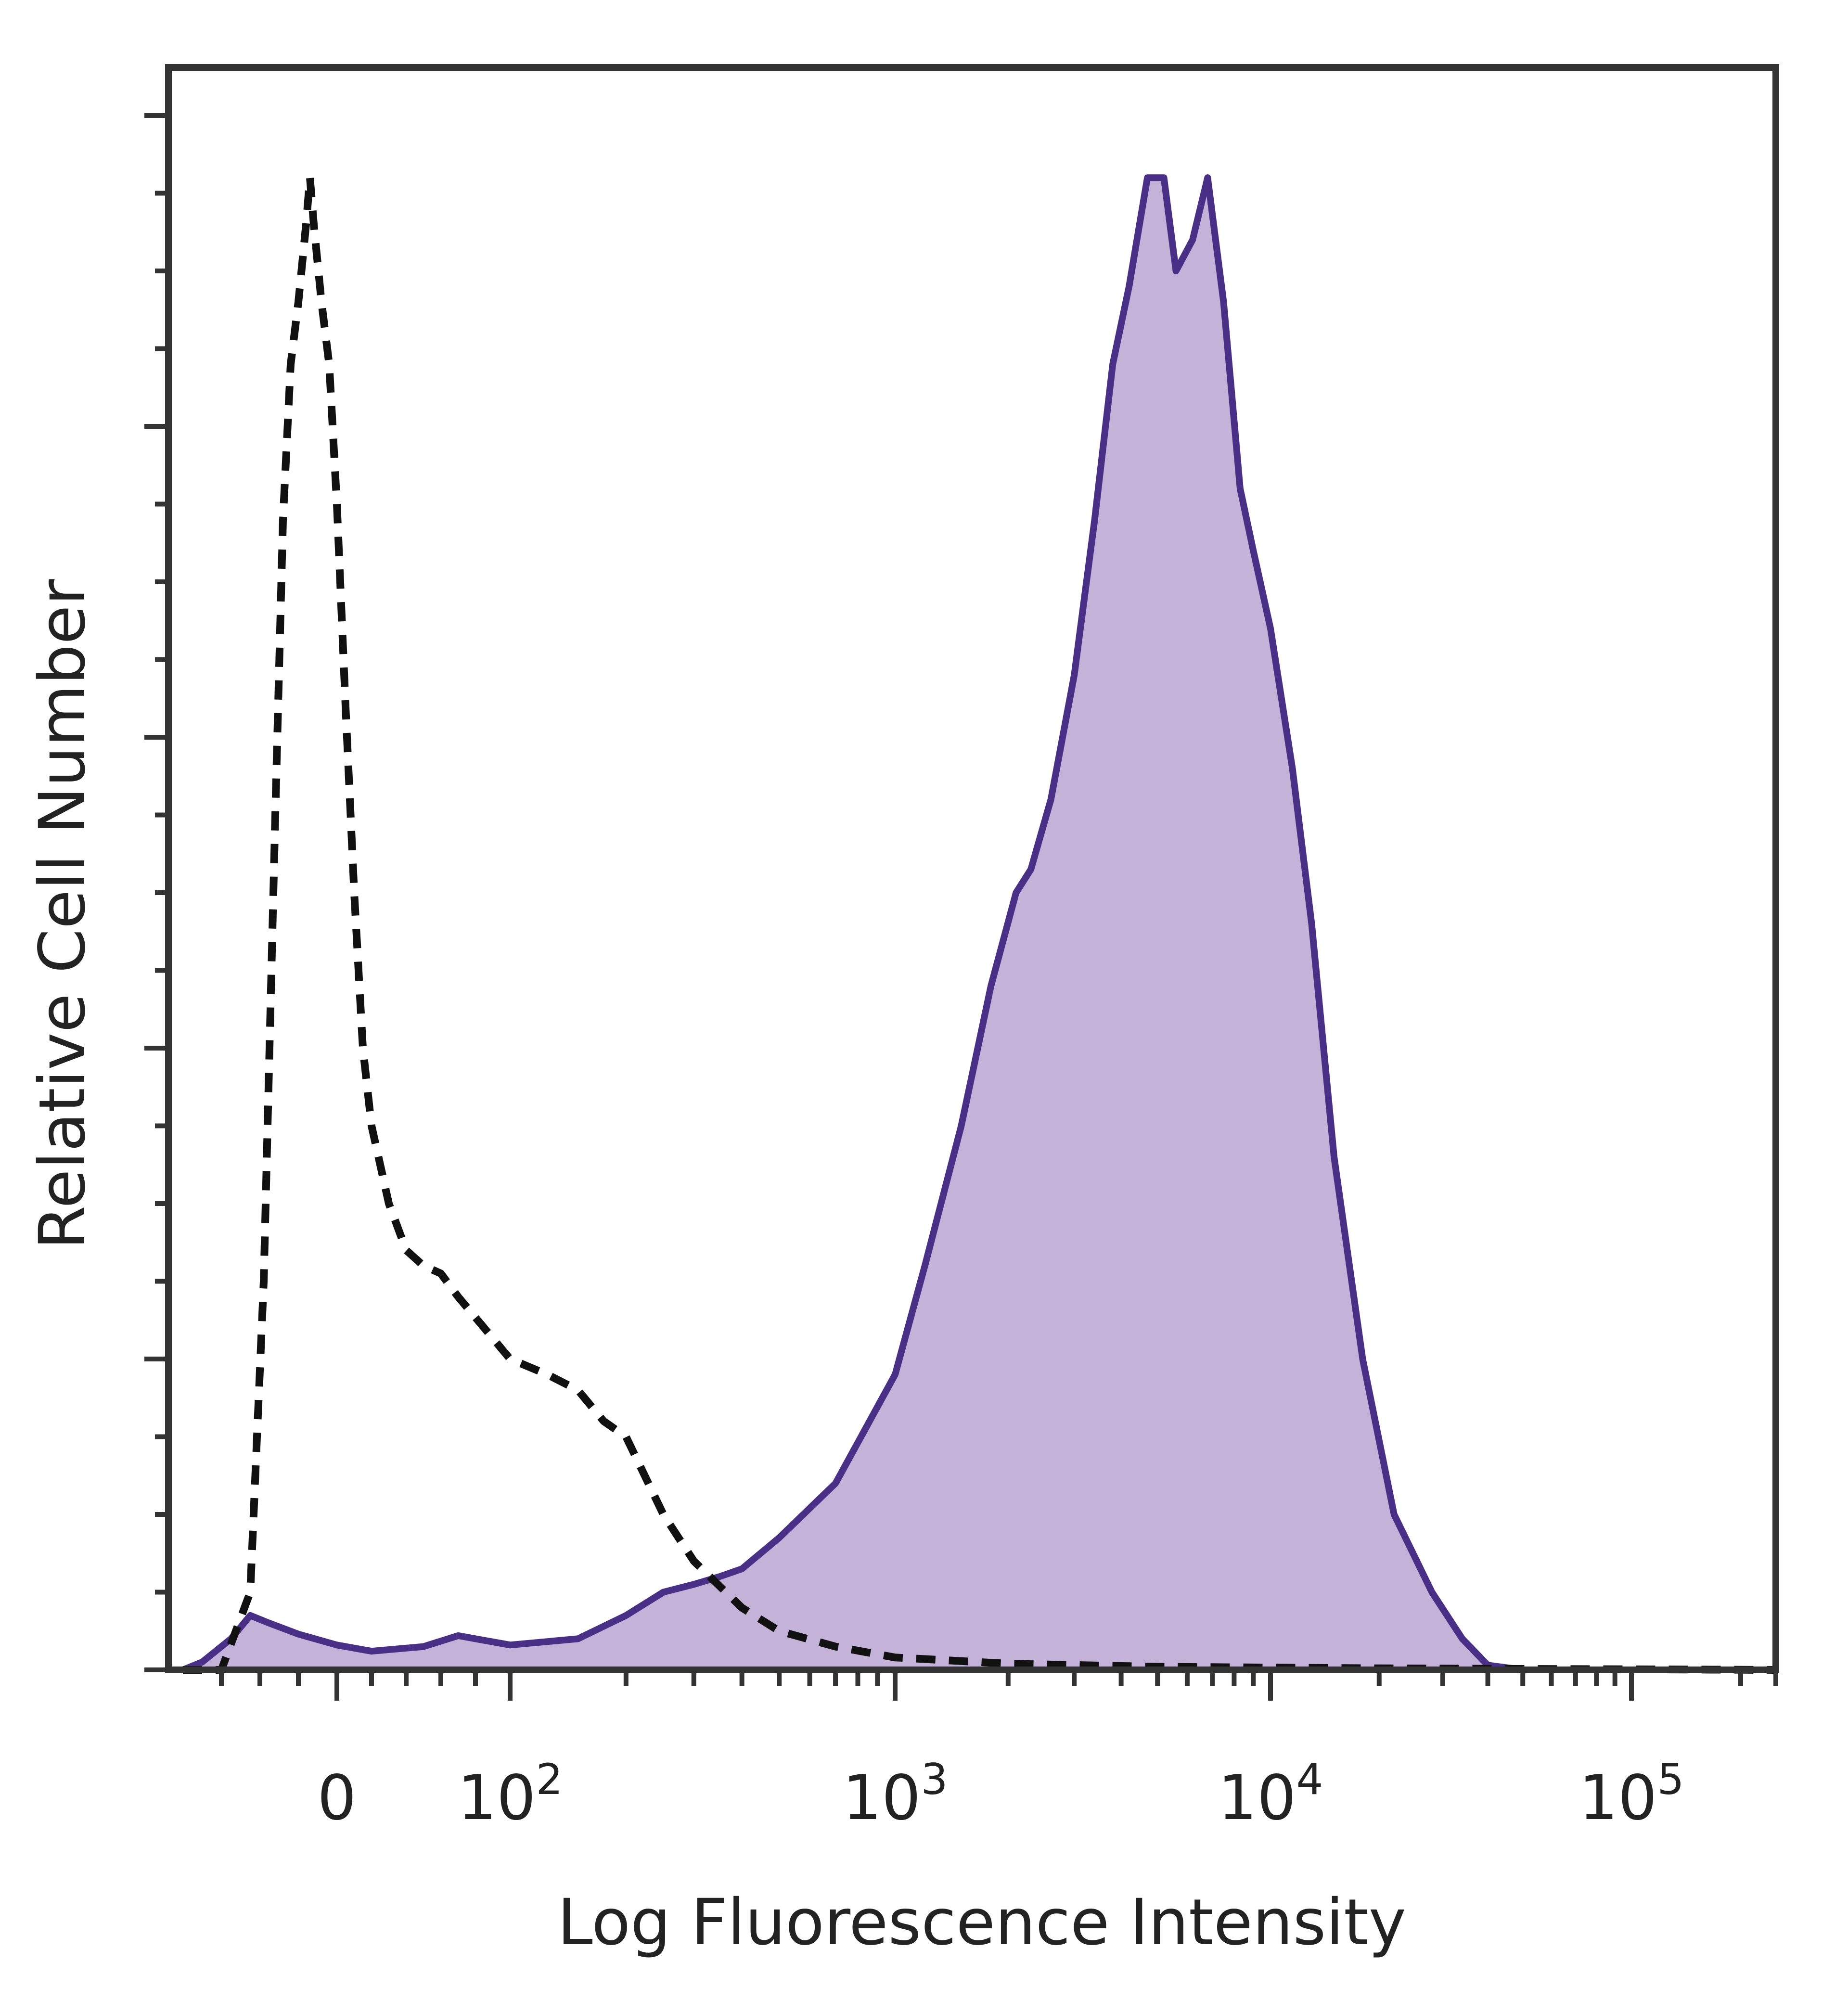 The height and width of the screenshot is (2000, 1848). Describe the element at coordinates (981, 1922) in the screenshot. I see `x-axis-title: Log Fluorescence Intensity` at that location.